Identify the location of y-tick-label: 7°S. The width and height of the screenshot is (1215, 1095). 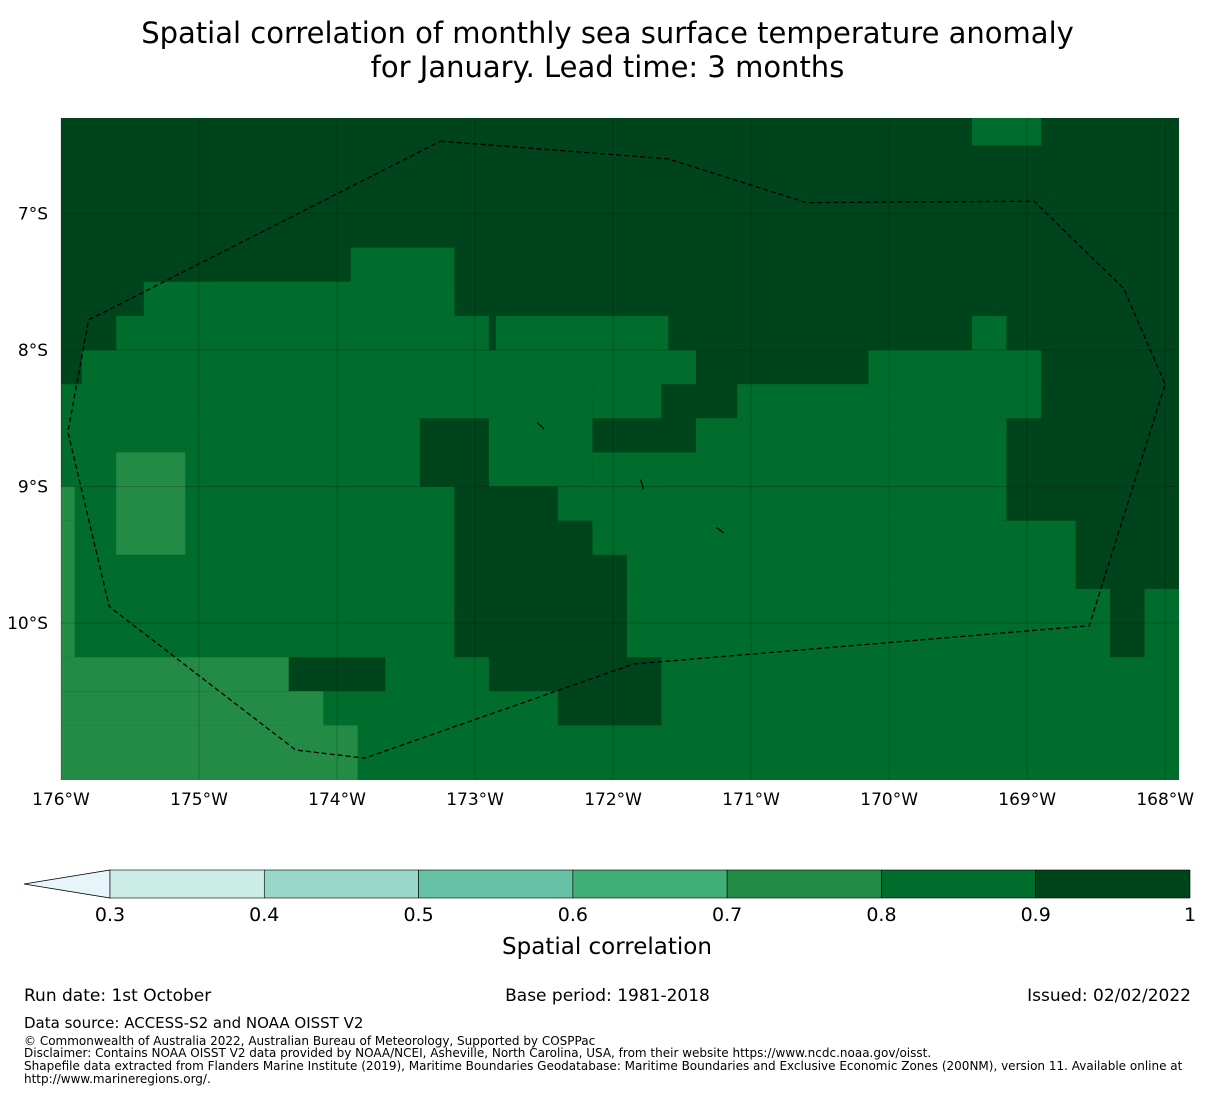
(33, 215).